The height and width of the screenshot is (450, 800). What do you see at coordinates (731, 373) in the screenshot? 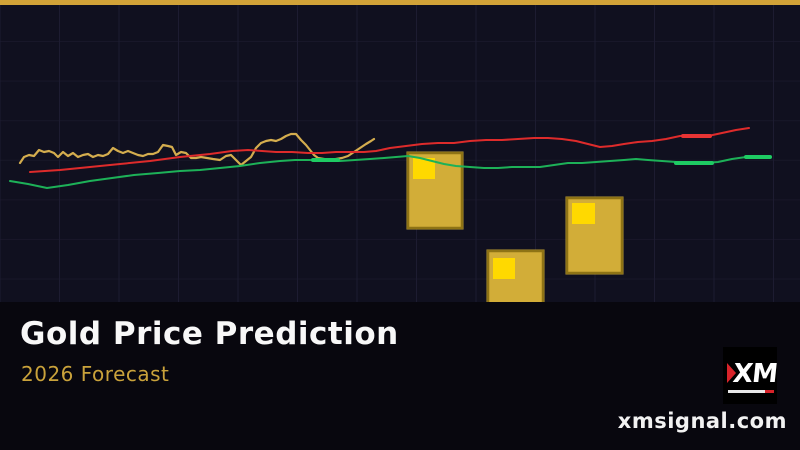
I see `xm-logo-arrow-icon` at bounding box center [731, 373].